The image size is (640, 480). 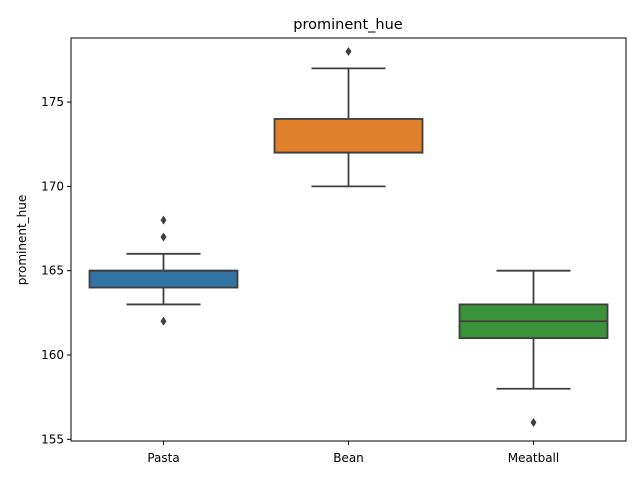 What do you see at coordinates (52, 355) in the screenshot?
I see `y-tick-label-160: 160` at bounding box center [52, 355].